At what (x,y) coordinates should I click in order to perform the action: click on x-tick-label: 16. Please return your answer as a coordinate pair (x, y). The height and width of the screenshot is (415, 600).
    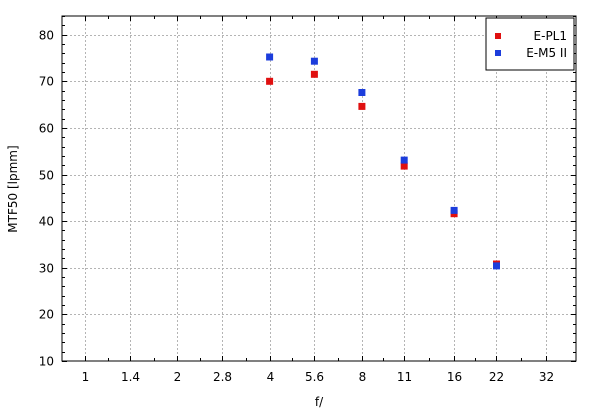
    Looking at the image, I should click on (454, 377).